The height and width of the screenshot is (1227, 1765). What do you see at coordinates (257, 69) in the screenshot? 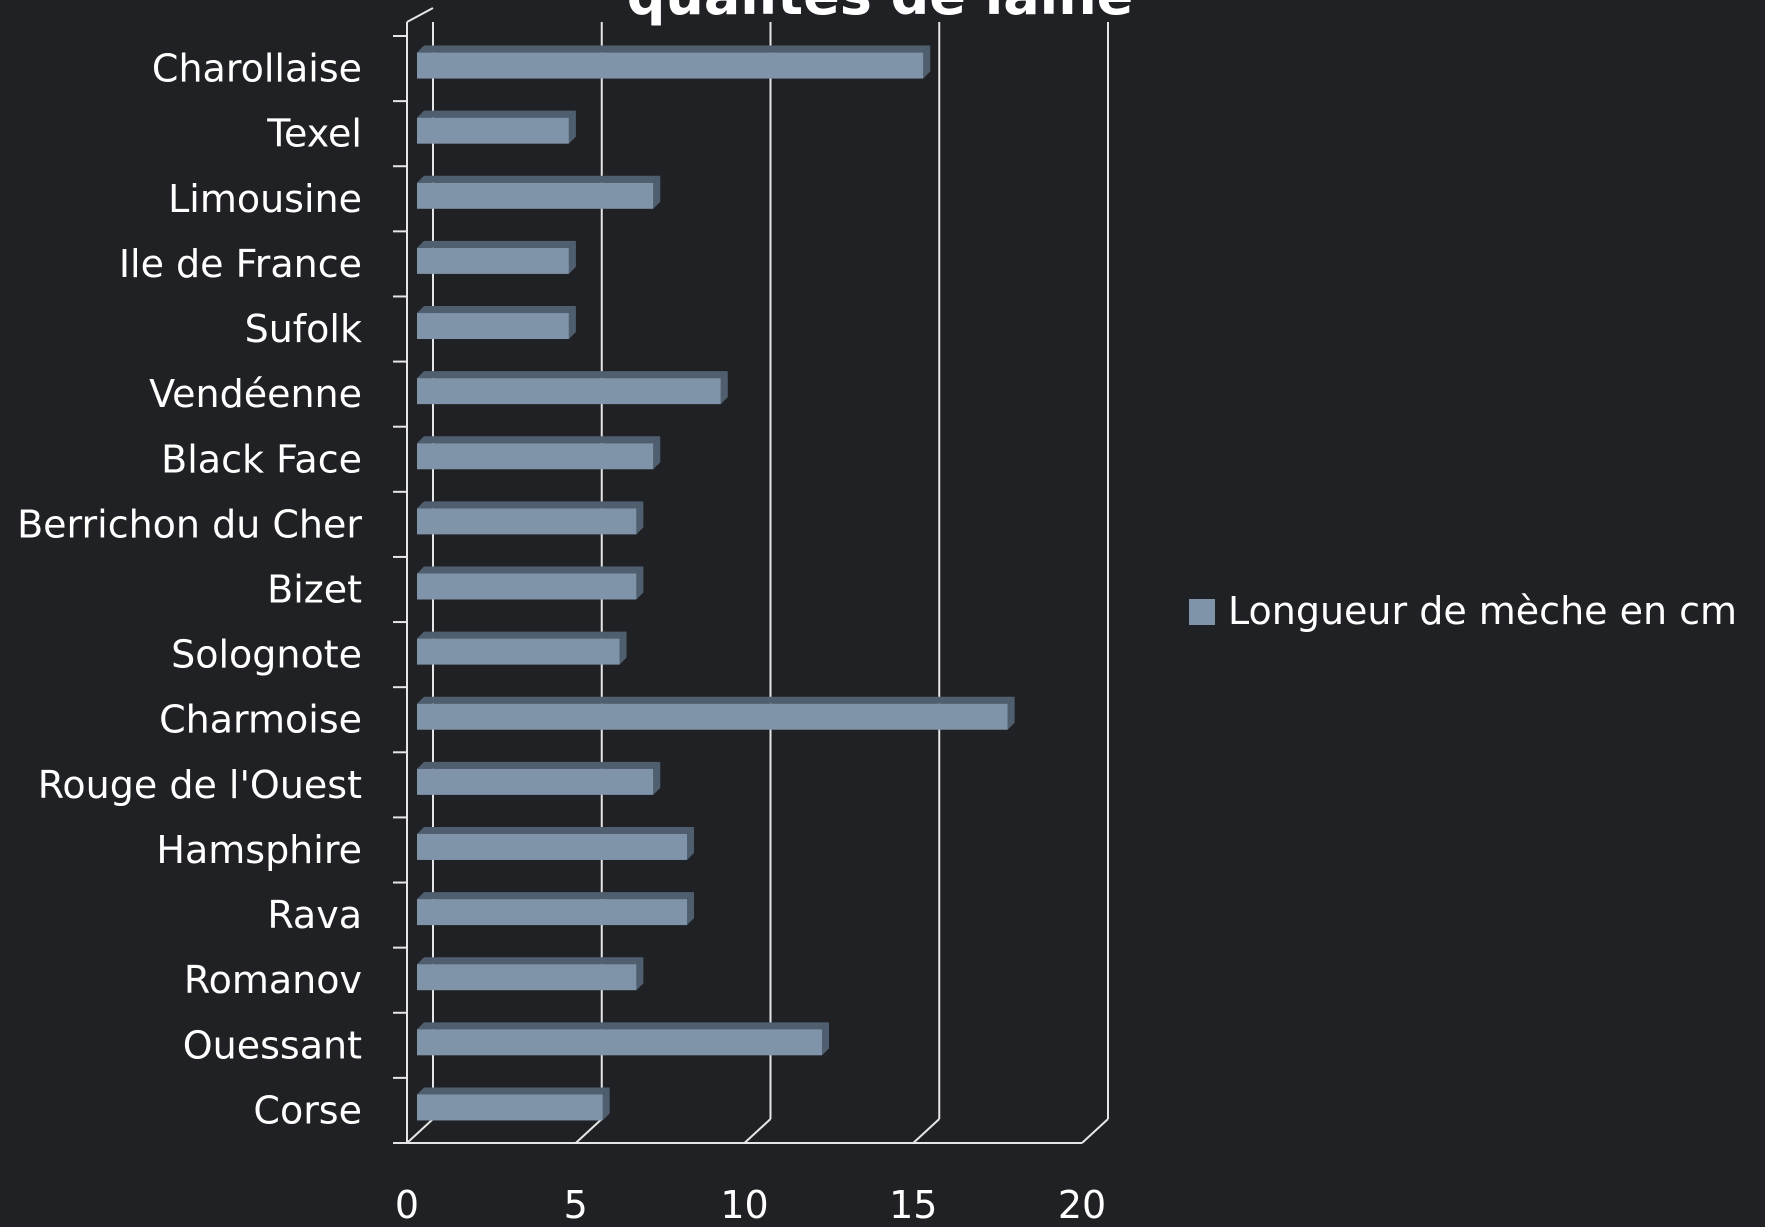
I see `y-category-label: Charollaise` at bounding box center [257, 69].